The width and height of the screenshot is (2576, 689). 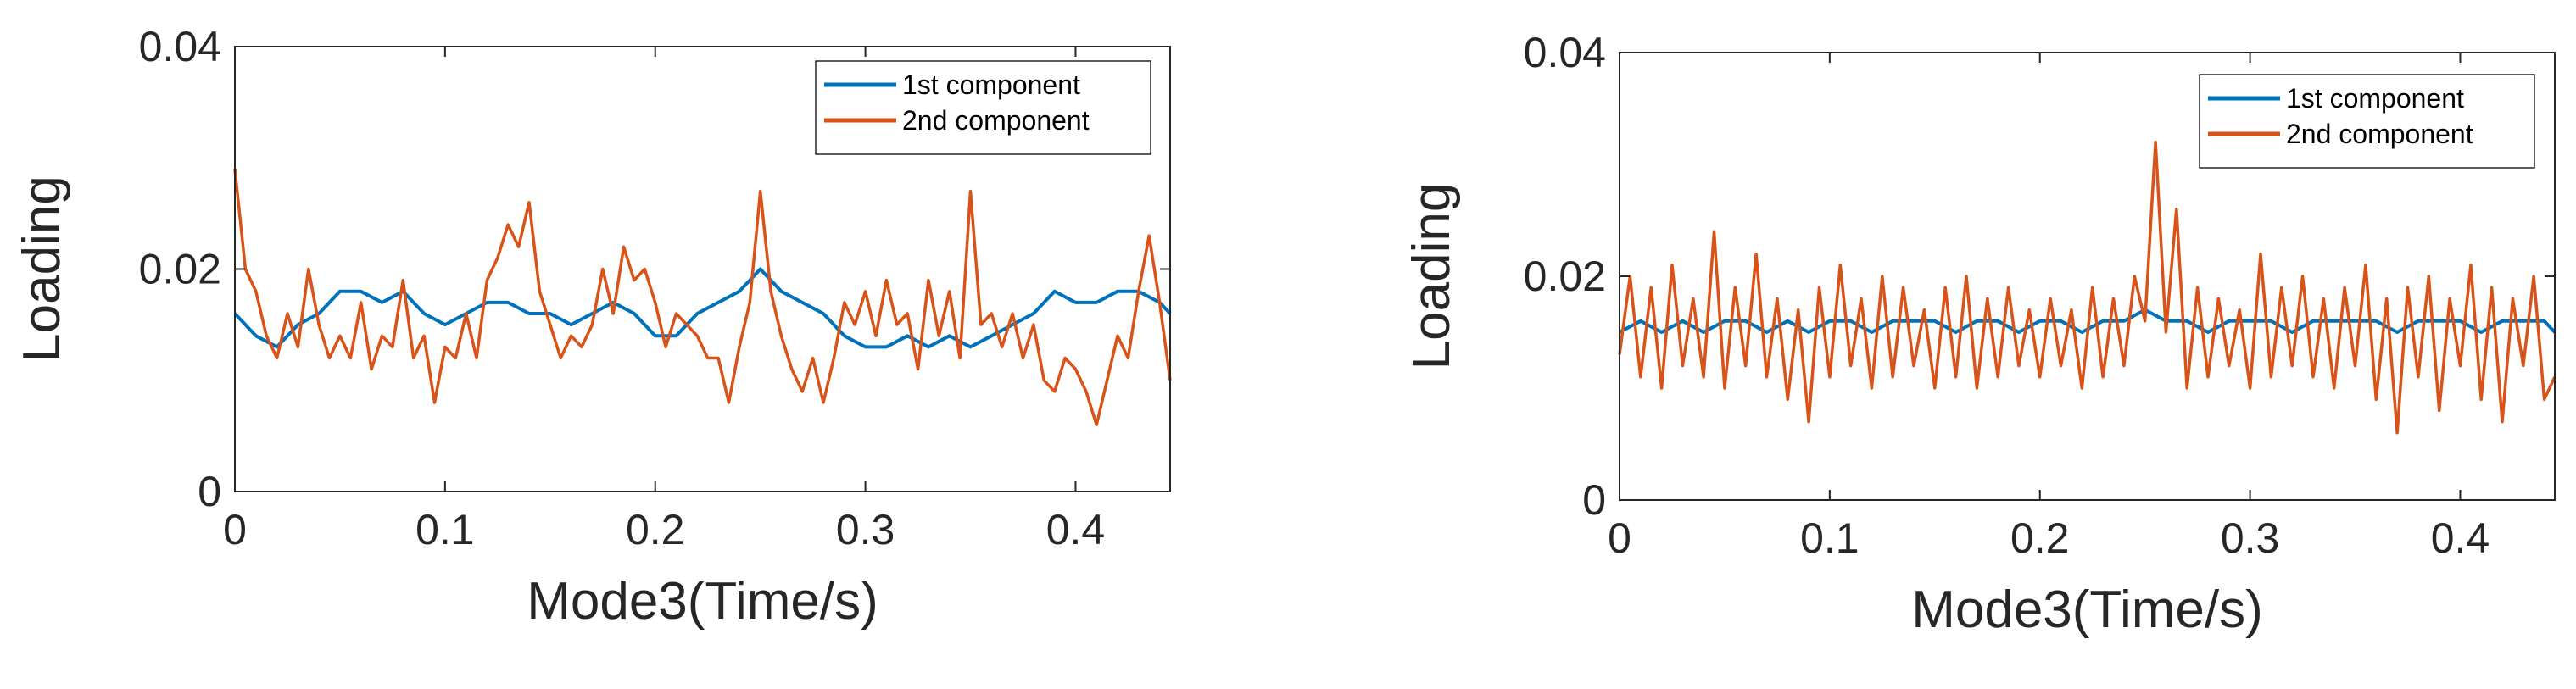 I want to click on series-line-2nd-component, so click(x=702, y=298).